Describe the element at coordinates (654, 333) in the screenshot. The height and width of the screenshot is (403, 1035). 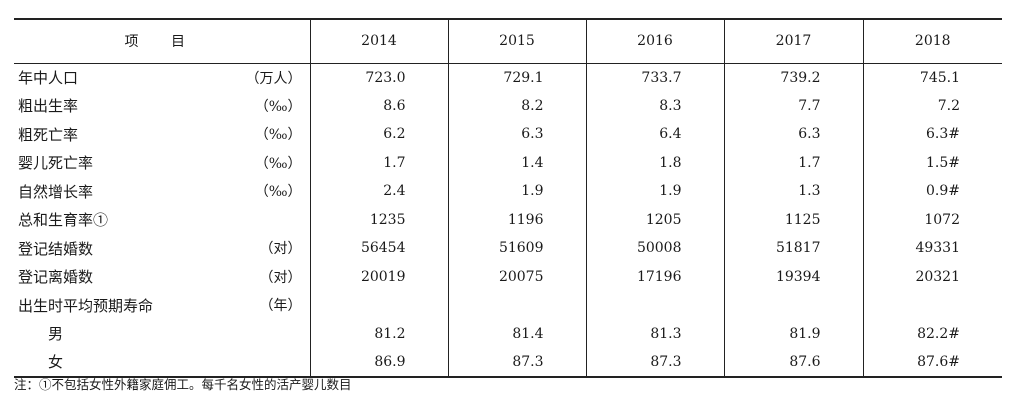
I see `value-cell: 81.3` at that location.